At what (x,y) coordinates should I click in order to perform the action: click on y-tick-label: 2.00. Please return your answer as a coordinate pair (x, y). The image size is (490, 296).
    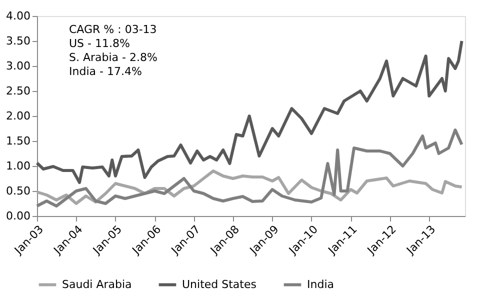
    Looking at the image, I should click on (18, 116).